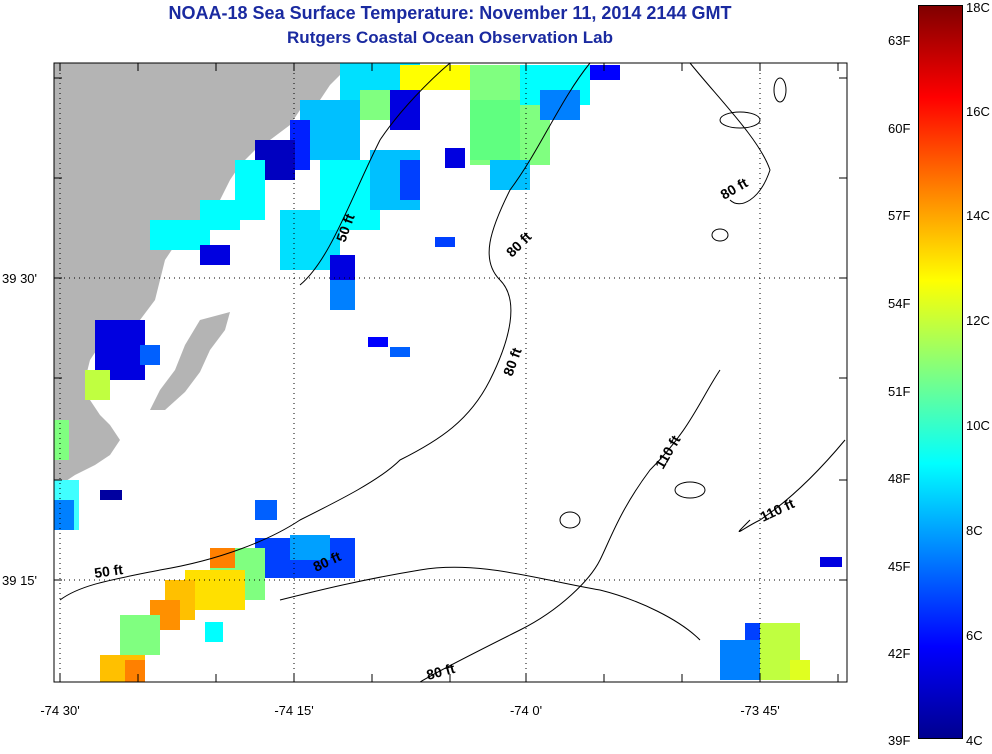 The image size is (992, 754). What do you see at coordinates (899, 303) in the screenshot?
I see `colorbar-f-label: 54F` at bounding box center [899, 303].